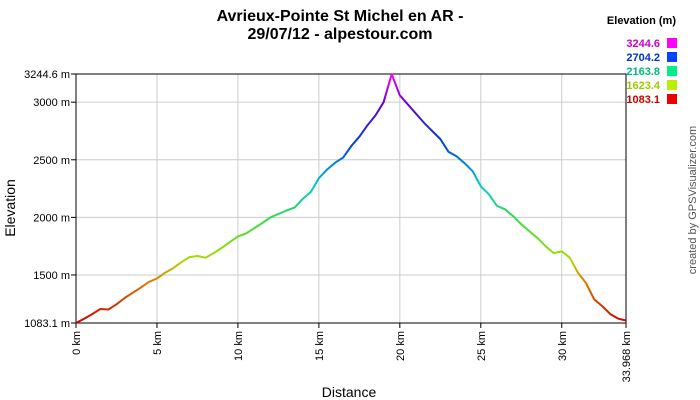 This screenshot has width=700, height=400. Describe the element at coordinates (47, 75) in the screenshot. I see `y-tick-label: 3244.6 m` at that location.